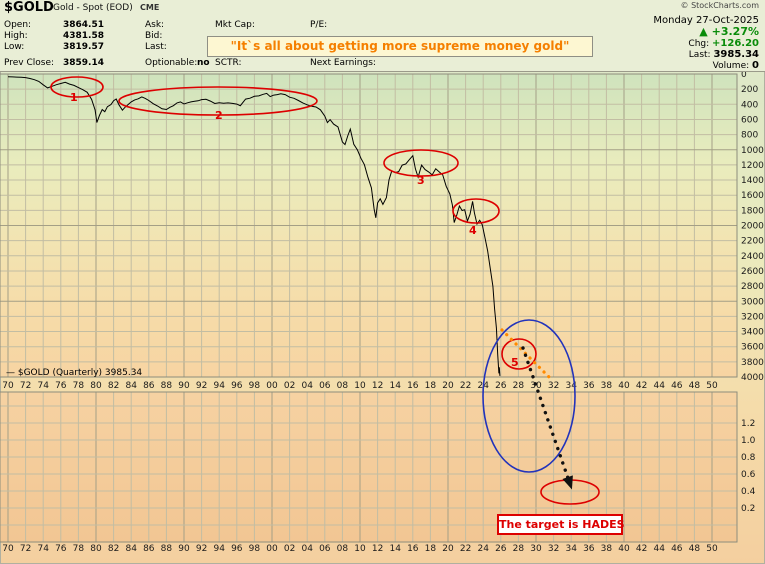 Image resolution: width=765 pixels, height=564 pixels. What do you see at coordinates (431, 386) in the screenshot?
I see `x-tick-label: 18` at bounding box center [431, 386].